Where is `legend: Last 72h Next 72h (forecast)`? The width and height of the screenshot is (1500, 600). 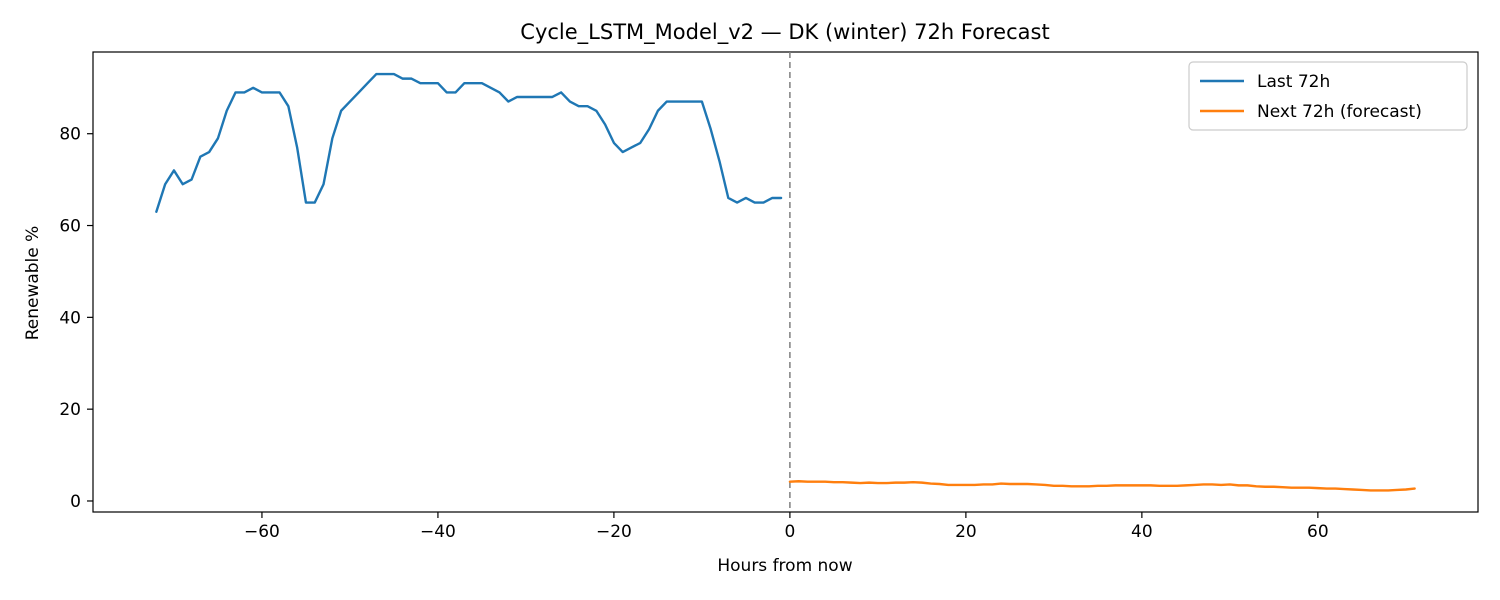
legend: Last 72h Next 72h (forecast) is located at coordinates (1328, 96).